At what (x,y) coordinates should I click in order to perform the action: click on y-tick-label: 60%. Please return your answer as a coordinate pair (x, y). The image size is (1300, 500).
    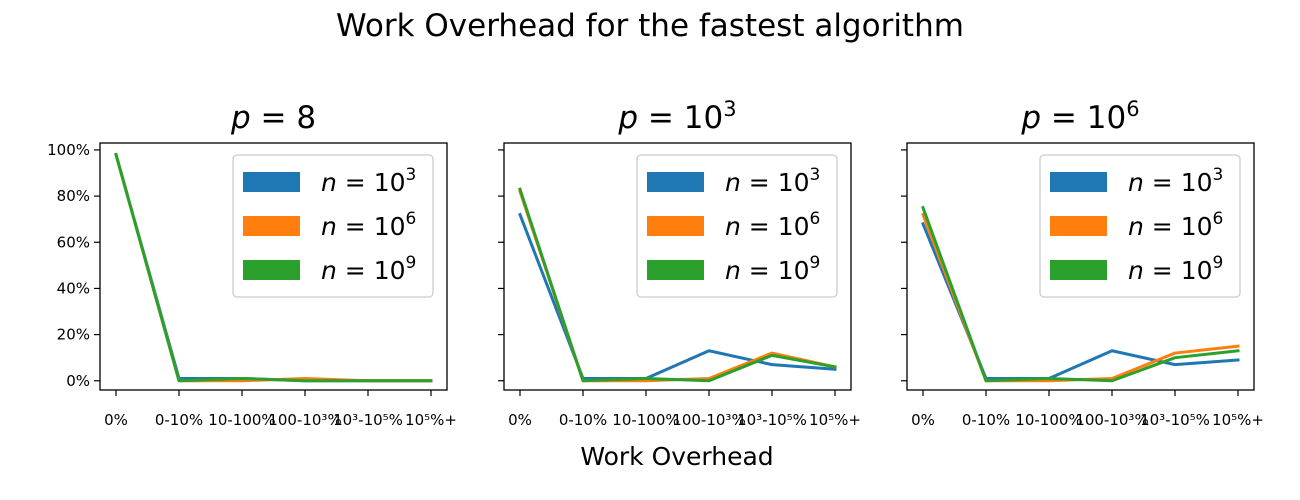
    Looking at the image, I should click on (73, 242).